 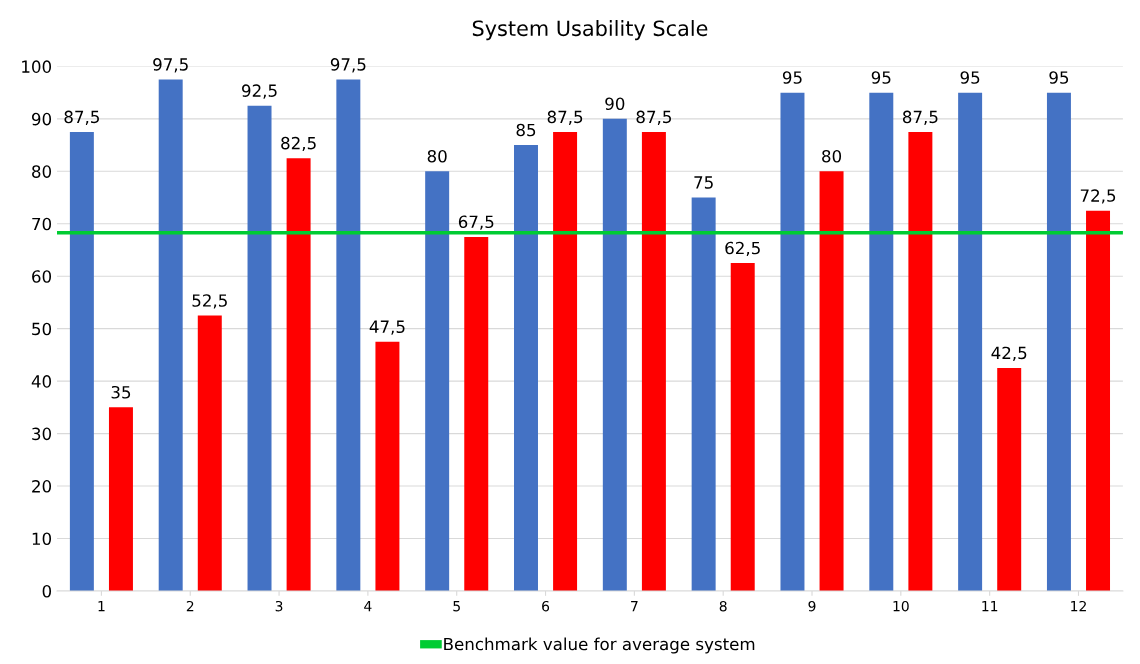 What do you see at coordinates (812, 606) in the screenshot?
I see `x-tick-label: 9` at bounding box center [812, 606].